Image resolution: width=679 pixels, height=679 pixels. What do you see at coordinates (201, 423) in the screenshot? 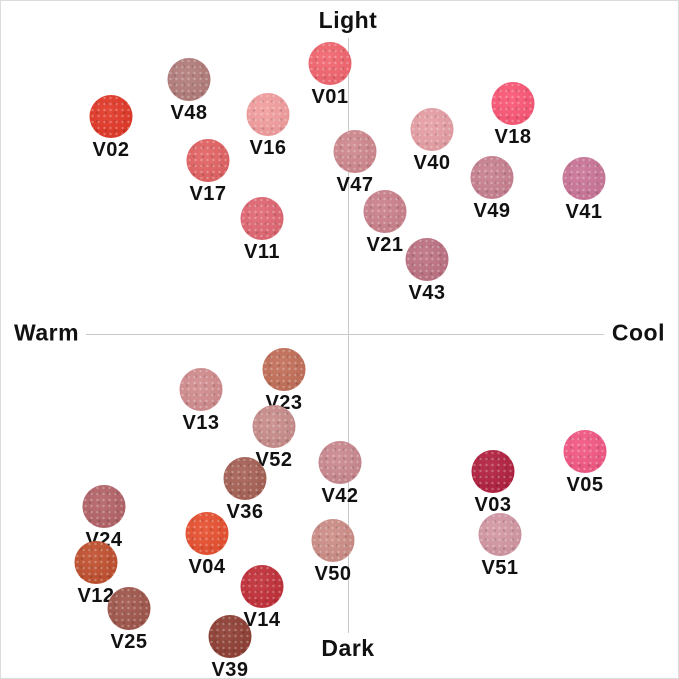
I see `shade-label: V13` at bounding box center [201, 423].